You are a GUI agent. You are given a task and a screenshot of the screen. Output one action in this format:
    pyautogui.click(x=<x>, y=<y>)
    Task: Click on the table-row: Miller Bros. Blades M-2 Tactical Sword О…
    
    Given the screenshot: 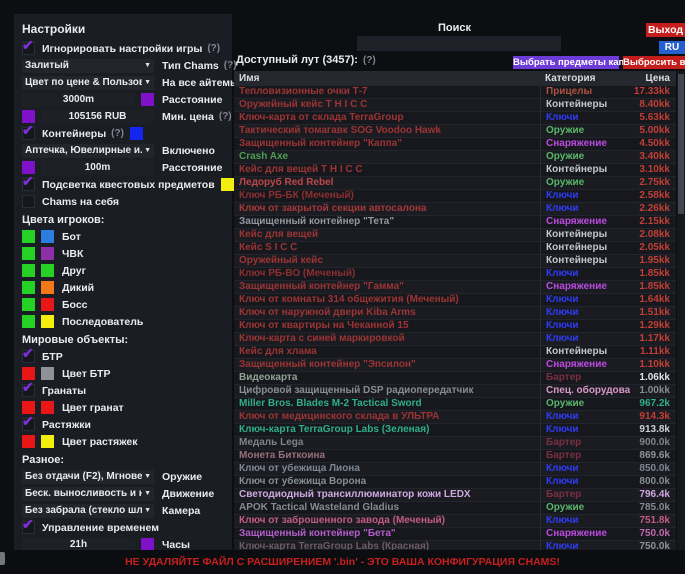 What is the action you would take?
    pyautogui.click(x=455, y=404)
    